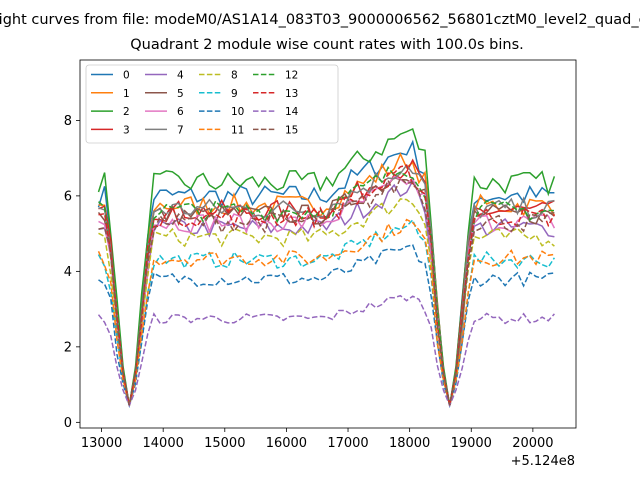  What do you see at coordinates (224, 443) in the screenshot?
I see `x-tick-label: 15000` at bounding box center [224, 443].